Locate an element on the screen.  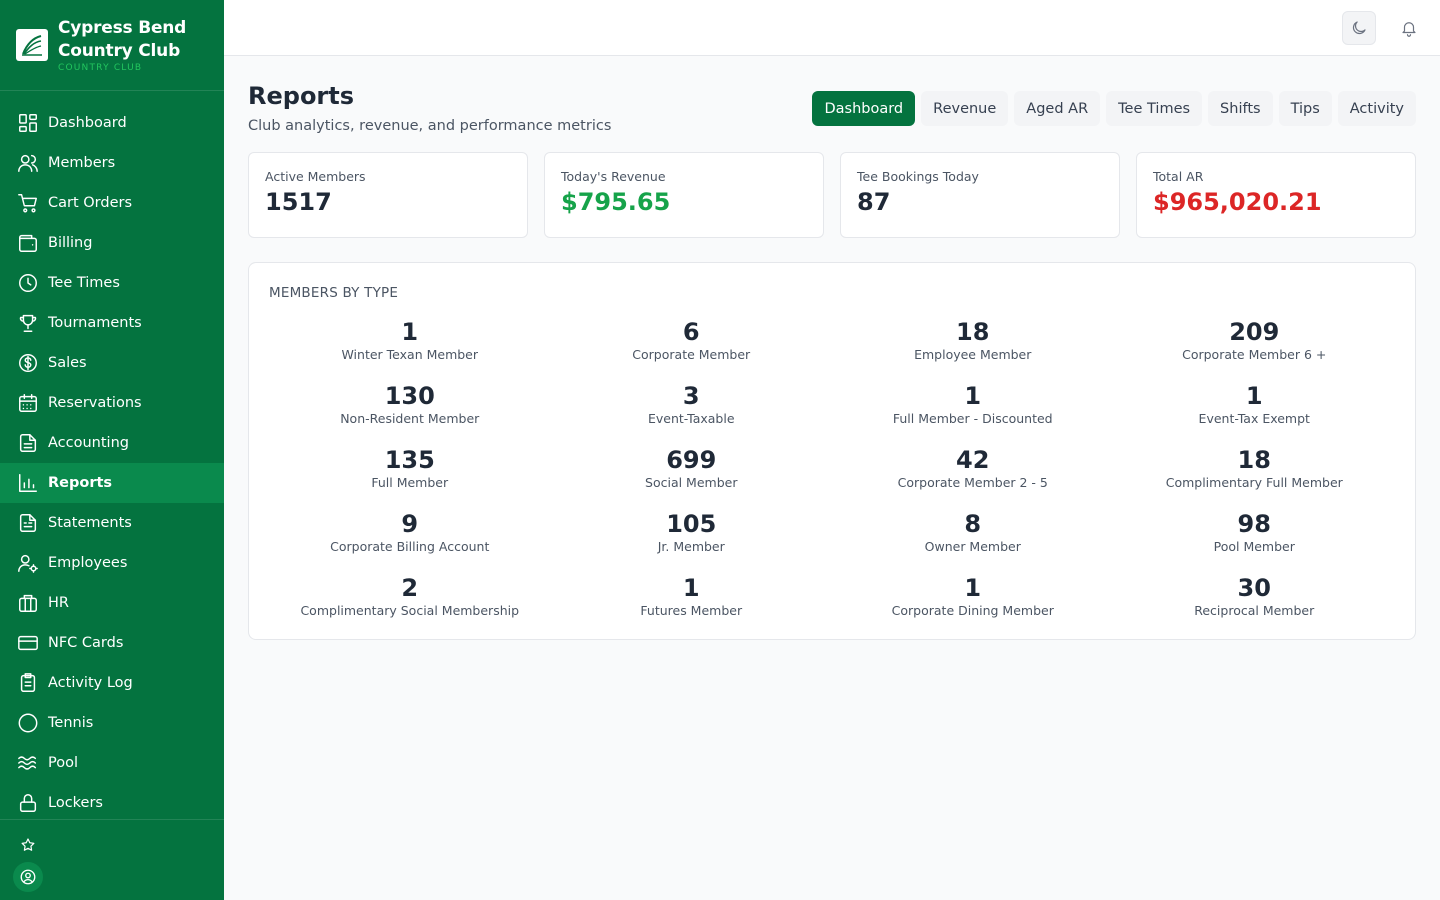
member-type-item: 9 Corporate Billing Account is located at coordinates (410, 541).